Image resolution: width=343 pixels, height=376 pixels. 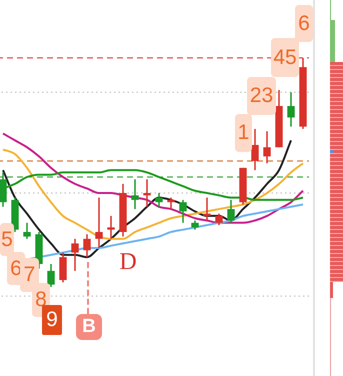 What do you see at coordinates (128, 262) in the screenshot?
I see `annotation: D` at bounding box center [128, 262].